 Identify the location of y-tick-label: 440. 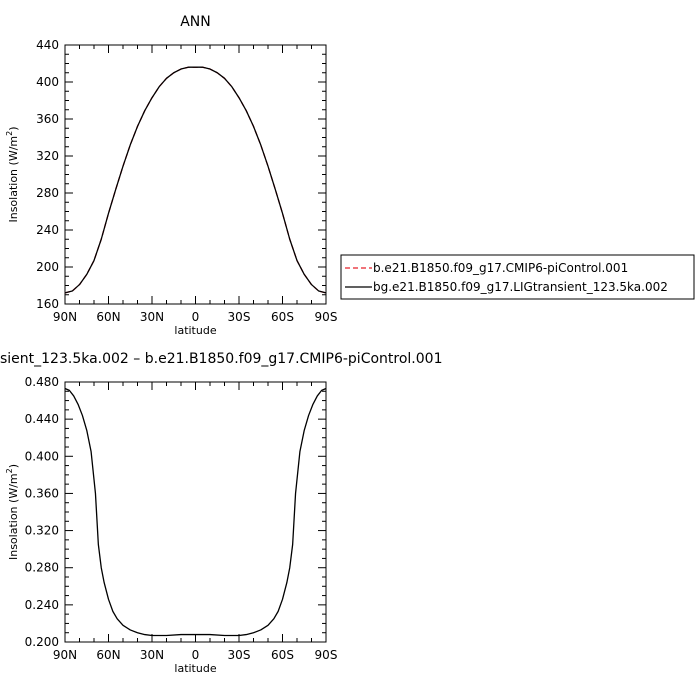
(47, 45).